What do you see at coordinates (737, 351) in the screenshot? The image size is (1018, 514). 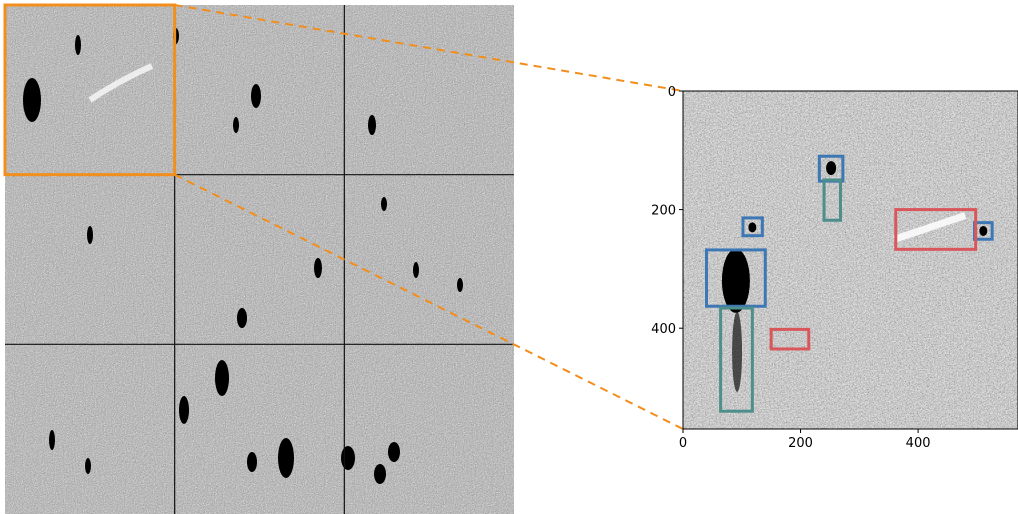 I see `dark-source-trail` at bounding box center [737, 351].